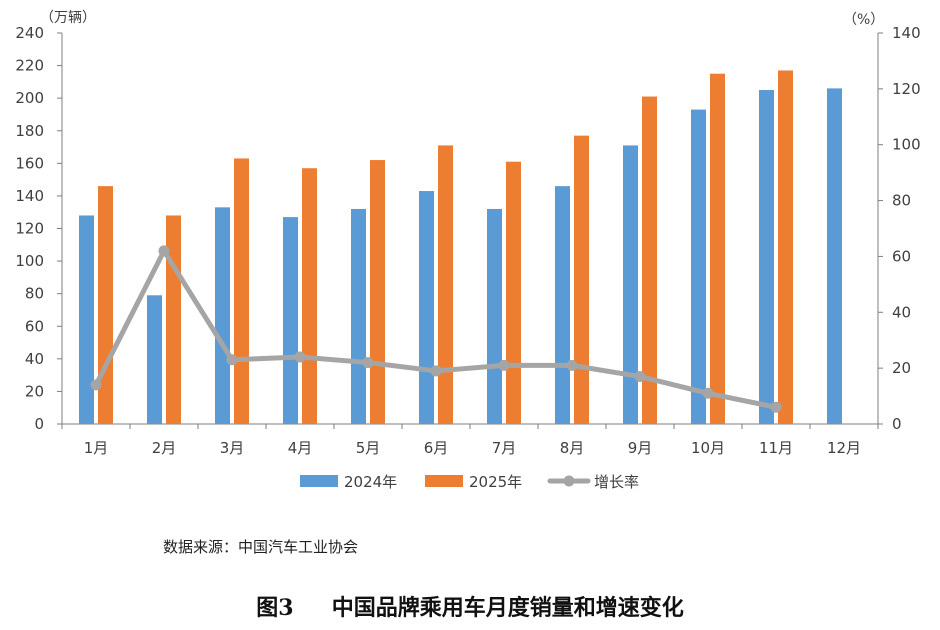 The image size is (940, 630). I want to click on x-tick-label: 9月, so click(640, 448).